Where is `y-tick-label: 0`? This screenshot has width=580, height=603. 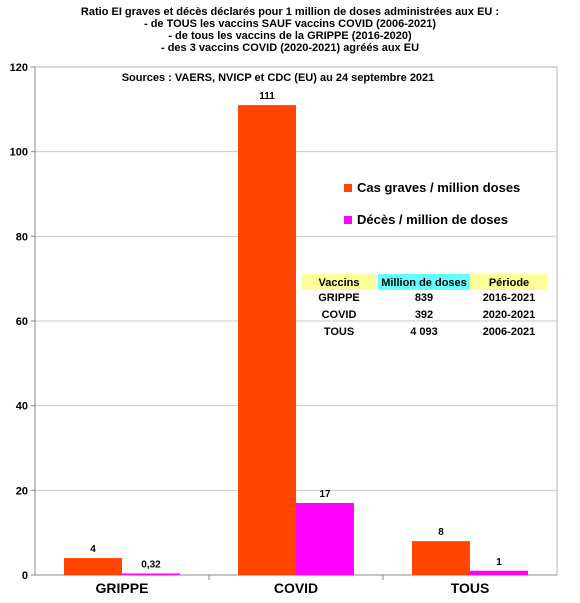
y-tick-label: 0 is located at coordinates (25, 576).